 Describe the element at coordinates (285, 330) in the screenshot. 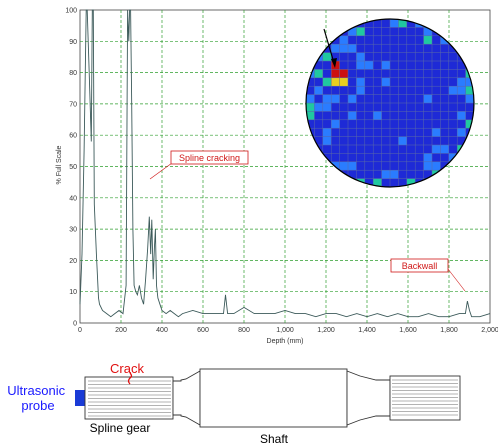

I see `x-tick-label: 1,000` at that location.